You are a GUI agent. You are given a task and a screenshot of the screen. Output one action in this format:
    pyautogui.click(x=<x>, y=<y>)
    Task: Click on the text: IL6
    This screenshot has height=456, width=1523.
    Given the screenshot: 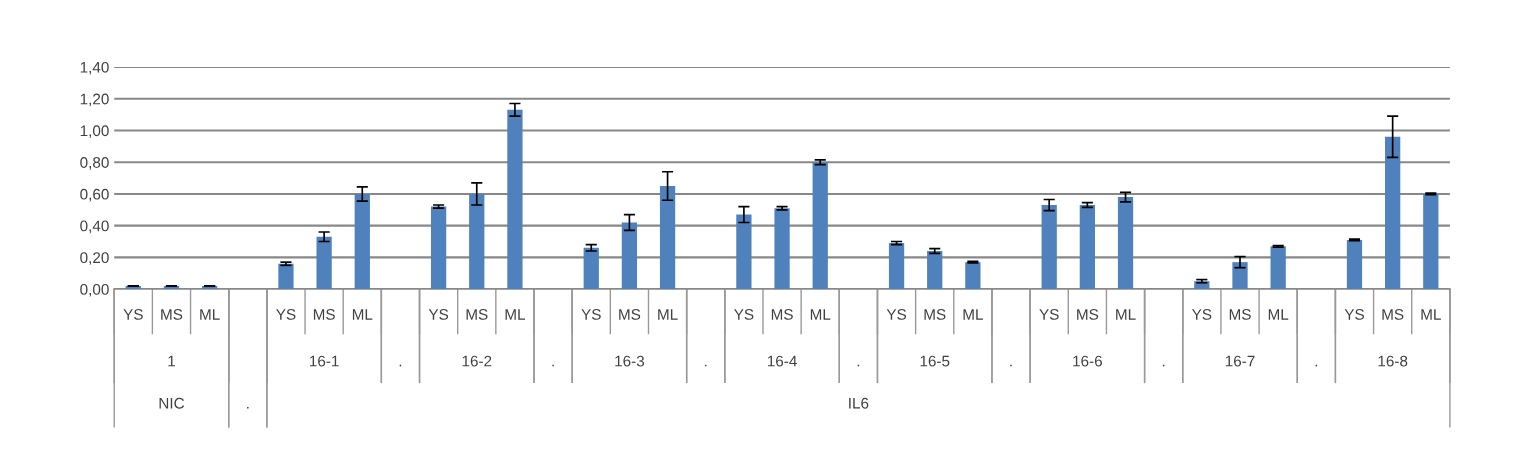 What is the action you would take?
    pyautogui.click(x=859, y=403)
    